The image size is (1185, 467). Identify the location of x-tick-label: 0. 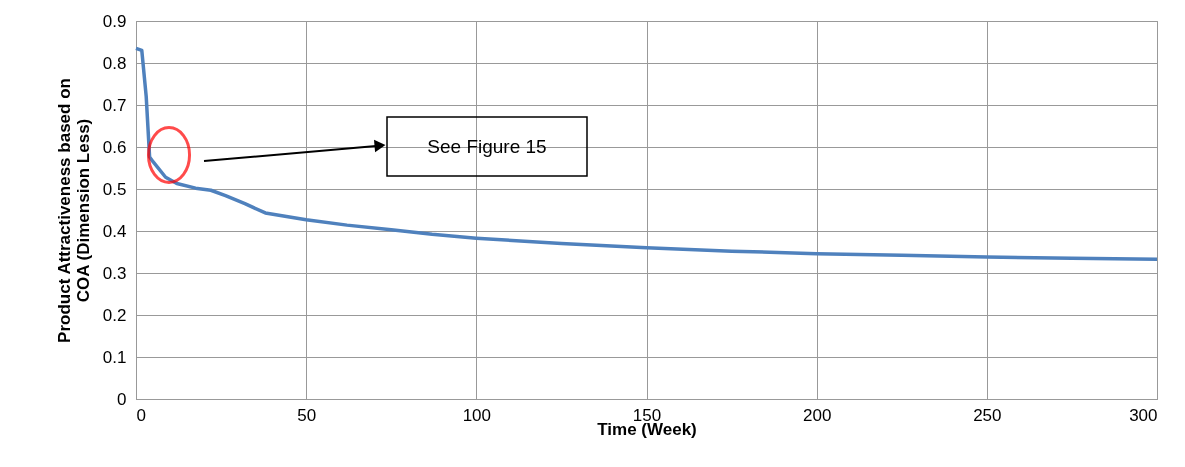
(141, 415).